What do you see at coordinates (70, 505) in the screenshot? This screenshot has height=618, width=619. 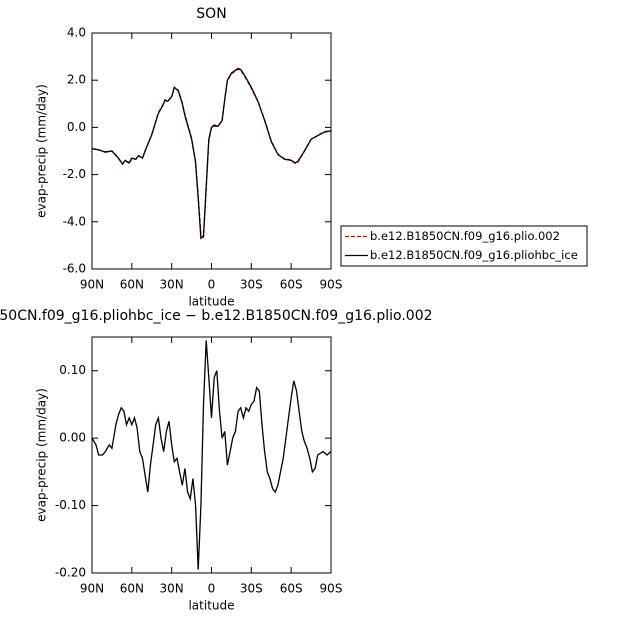 I see `y-tick-label: -0.10` at bounding box center [70, 505].